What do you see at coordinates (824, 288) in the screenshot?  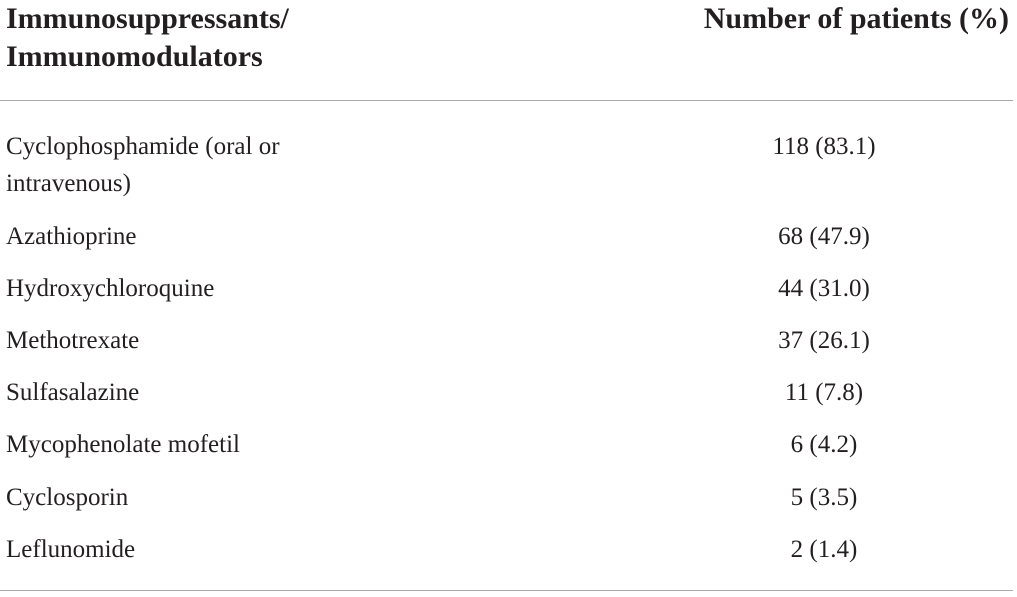 I see `patient-count: 44 (31.0)` at bounding box center [824, 288].